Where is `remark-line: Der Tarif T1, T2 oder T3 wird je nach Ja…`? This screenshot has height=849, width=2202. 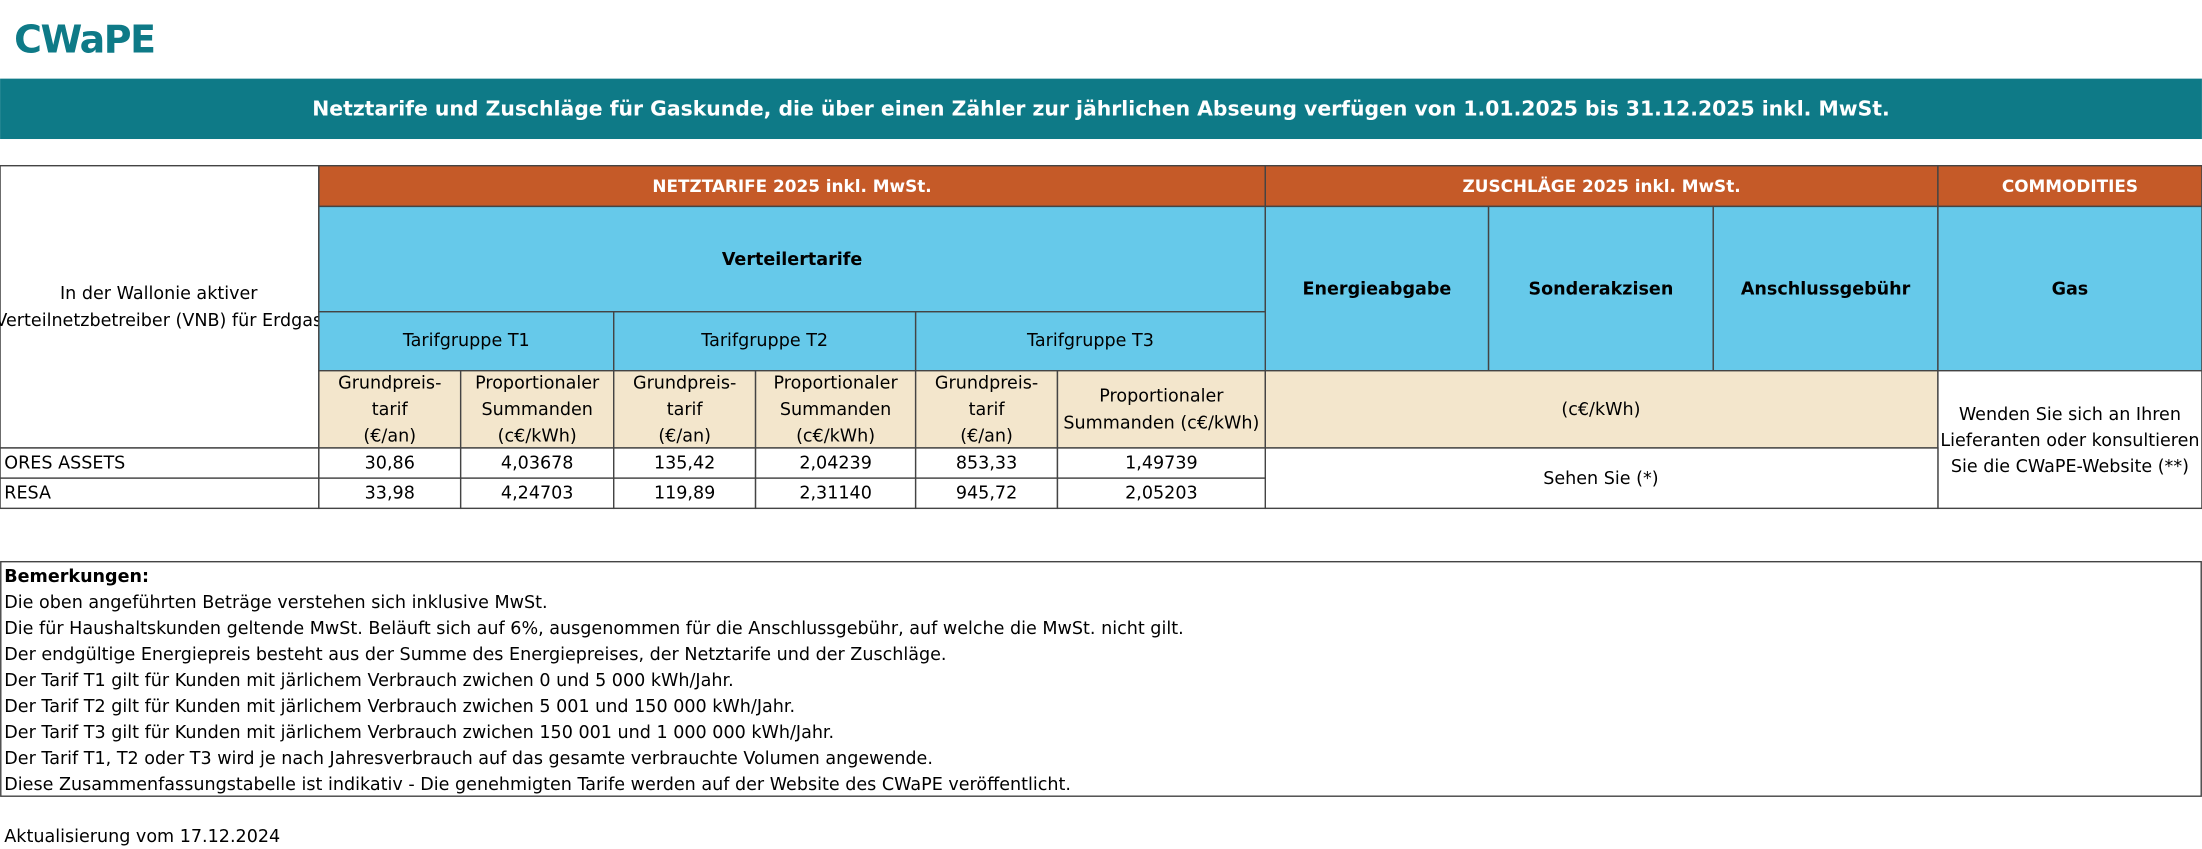
remark-line: Der Tarif T1, T2 oder T3 wird je nach Ja… is located at coordinates (468, 759).